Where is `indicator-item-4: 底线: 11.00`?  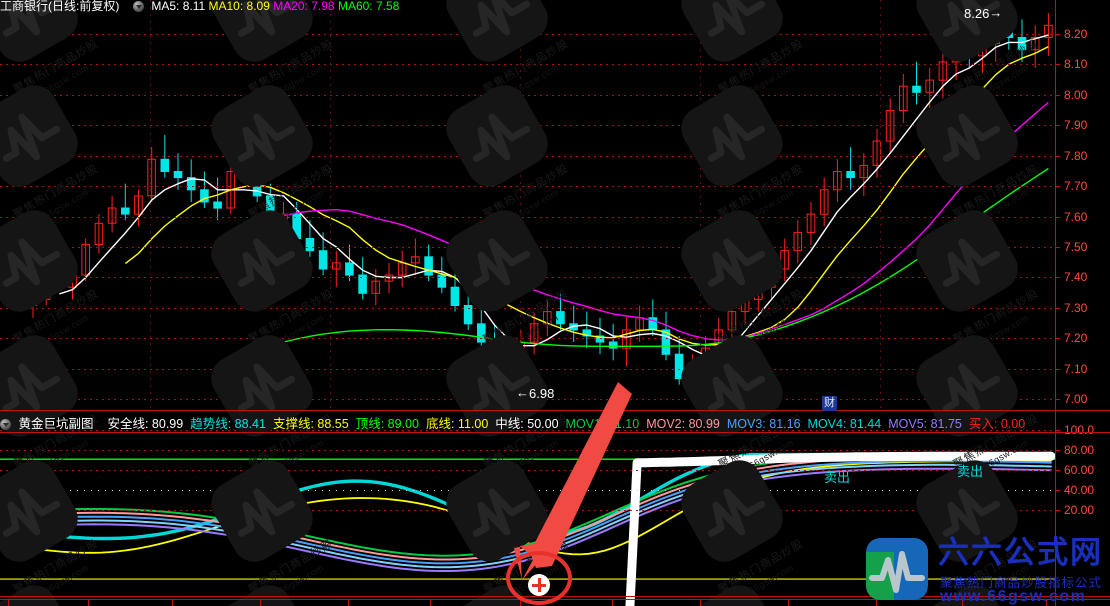
indicator-item-4: 底线: 11.00 is located at coordinates (457, 424).